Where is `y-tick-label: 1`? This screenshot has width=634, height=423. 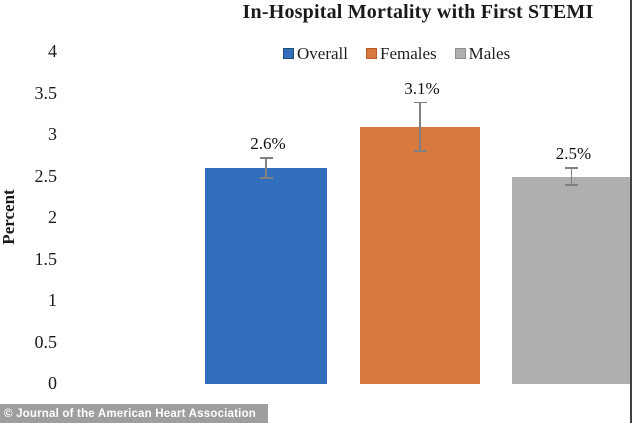 y-tick-label: 1 is located at coordinates (52, 300).